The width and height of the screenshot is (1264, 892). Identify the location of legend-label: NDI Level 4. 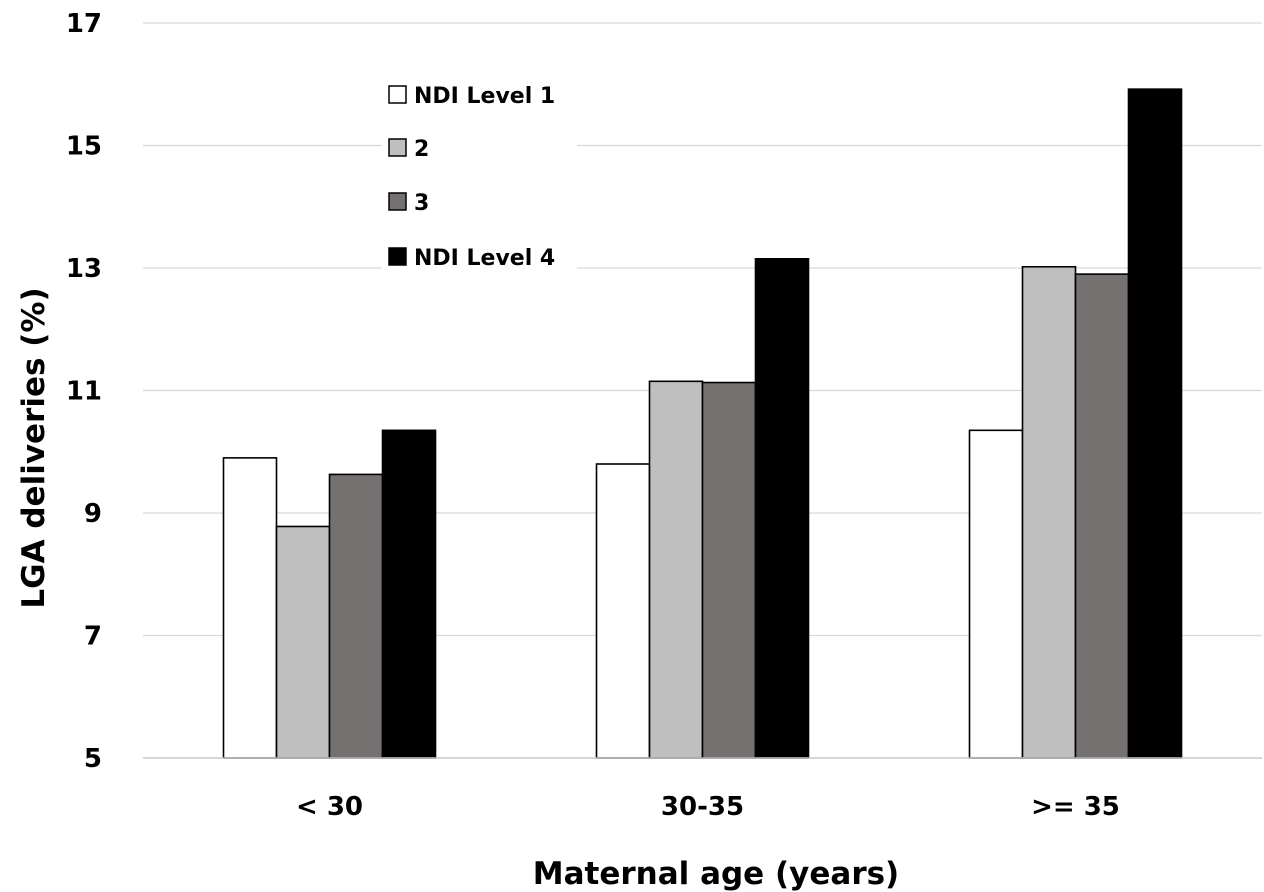
(484, 258).